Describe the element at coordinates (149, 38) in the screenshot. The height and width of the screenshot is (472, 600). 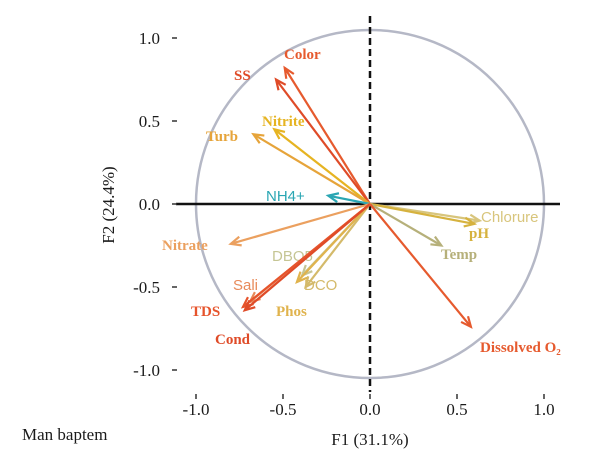
I see `y-tick-label: 1.0` at that location.